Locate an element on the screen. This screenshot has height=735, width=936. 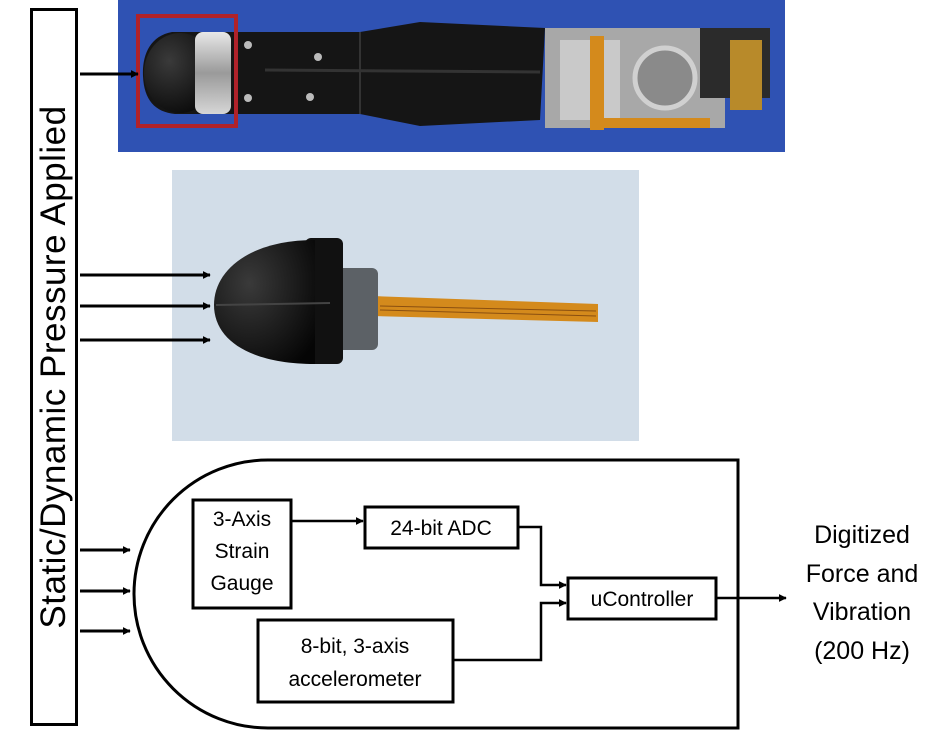
accelerometer-block is located at coordinates (355, 661).